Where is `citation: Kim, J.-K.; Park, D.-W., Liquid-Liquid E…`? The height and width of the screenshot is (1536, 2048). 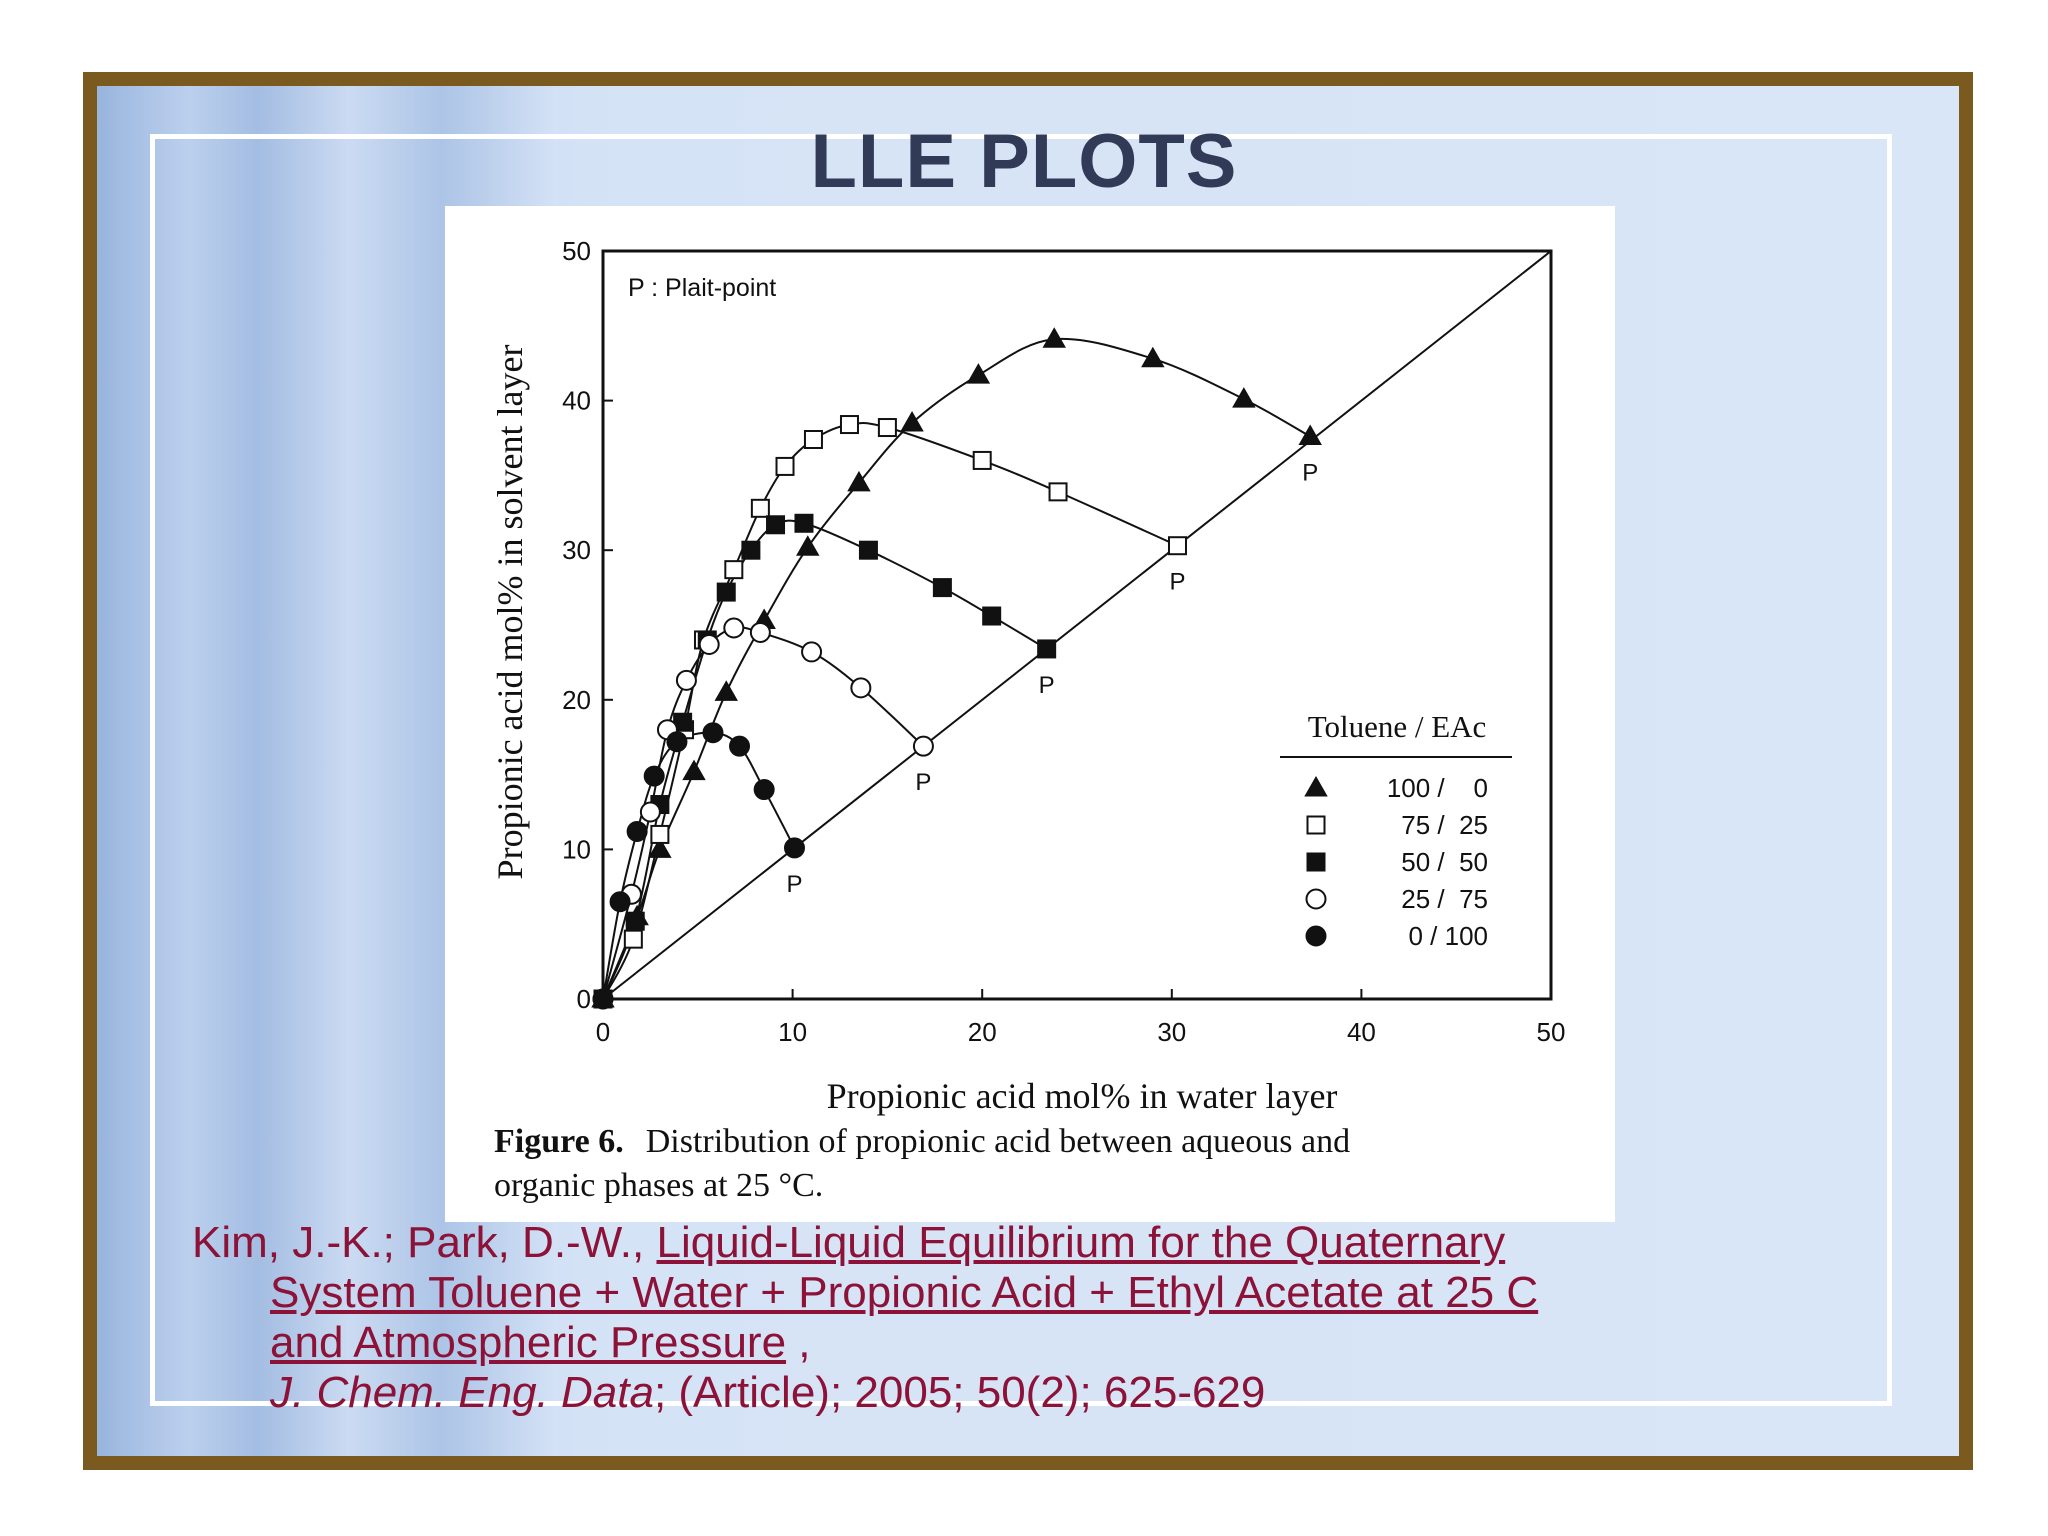
citation: Kim, J.-K.; Park, D.-W., Liquid-Liquid E… is located at coordinates (1012, 1318).